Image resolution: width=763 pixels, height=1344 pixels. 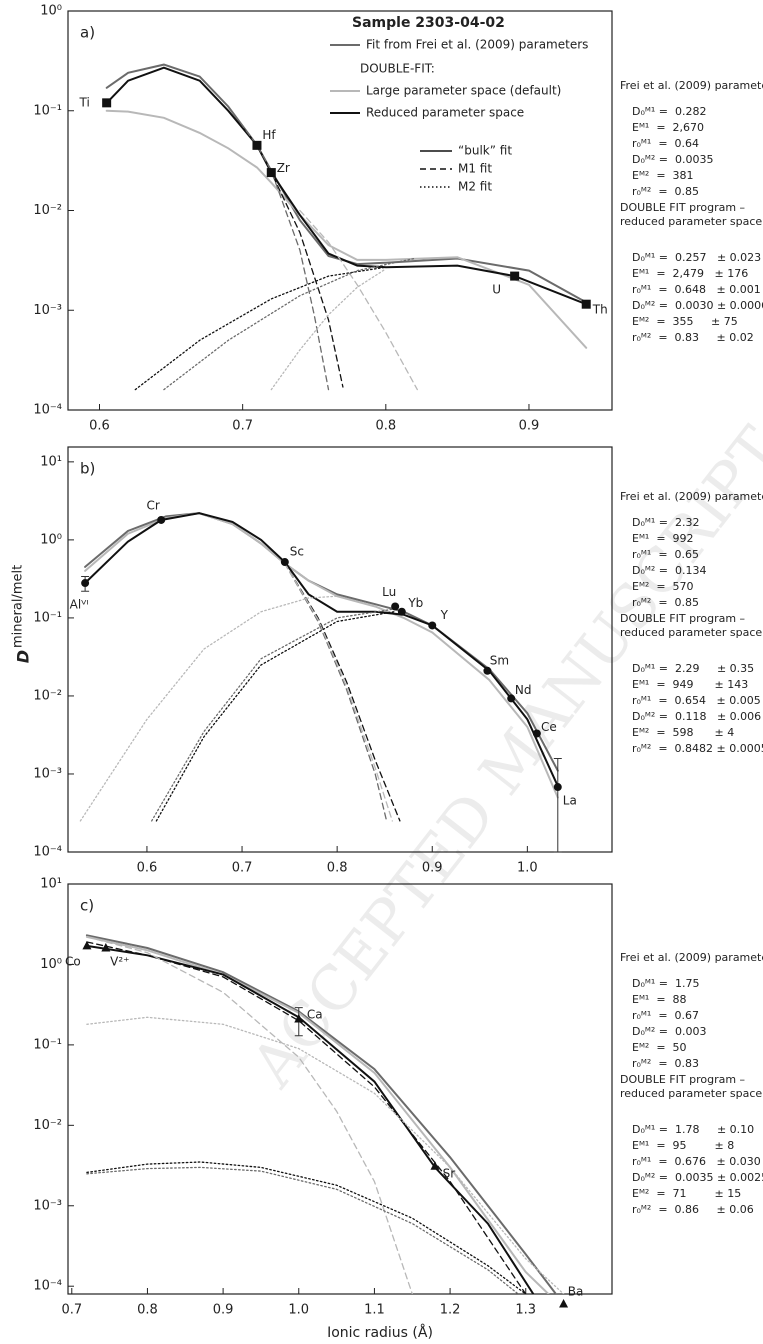 I want to click on param-line: r₀ᴹ¹ = 0.65, so click(x=665, y=554).